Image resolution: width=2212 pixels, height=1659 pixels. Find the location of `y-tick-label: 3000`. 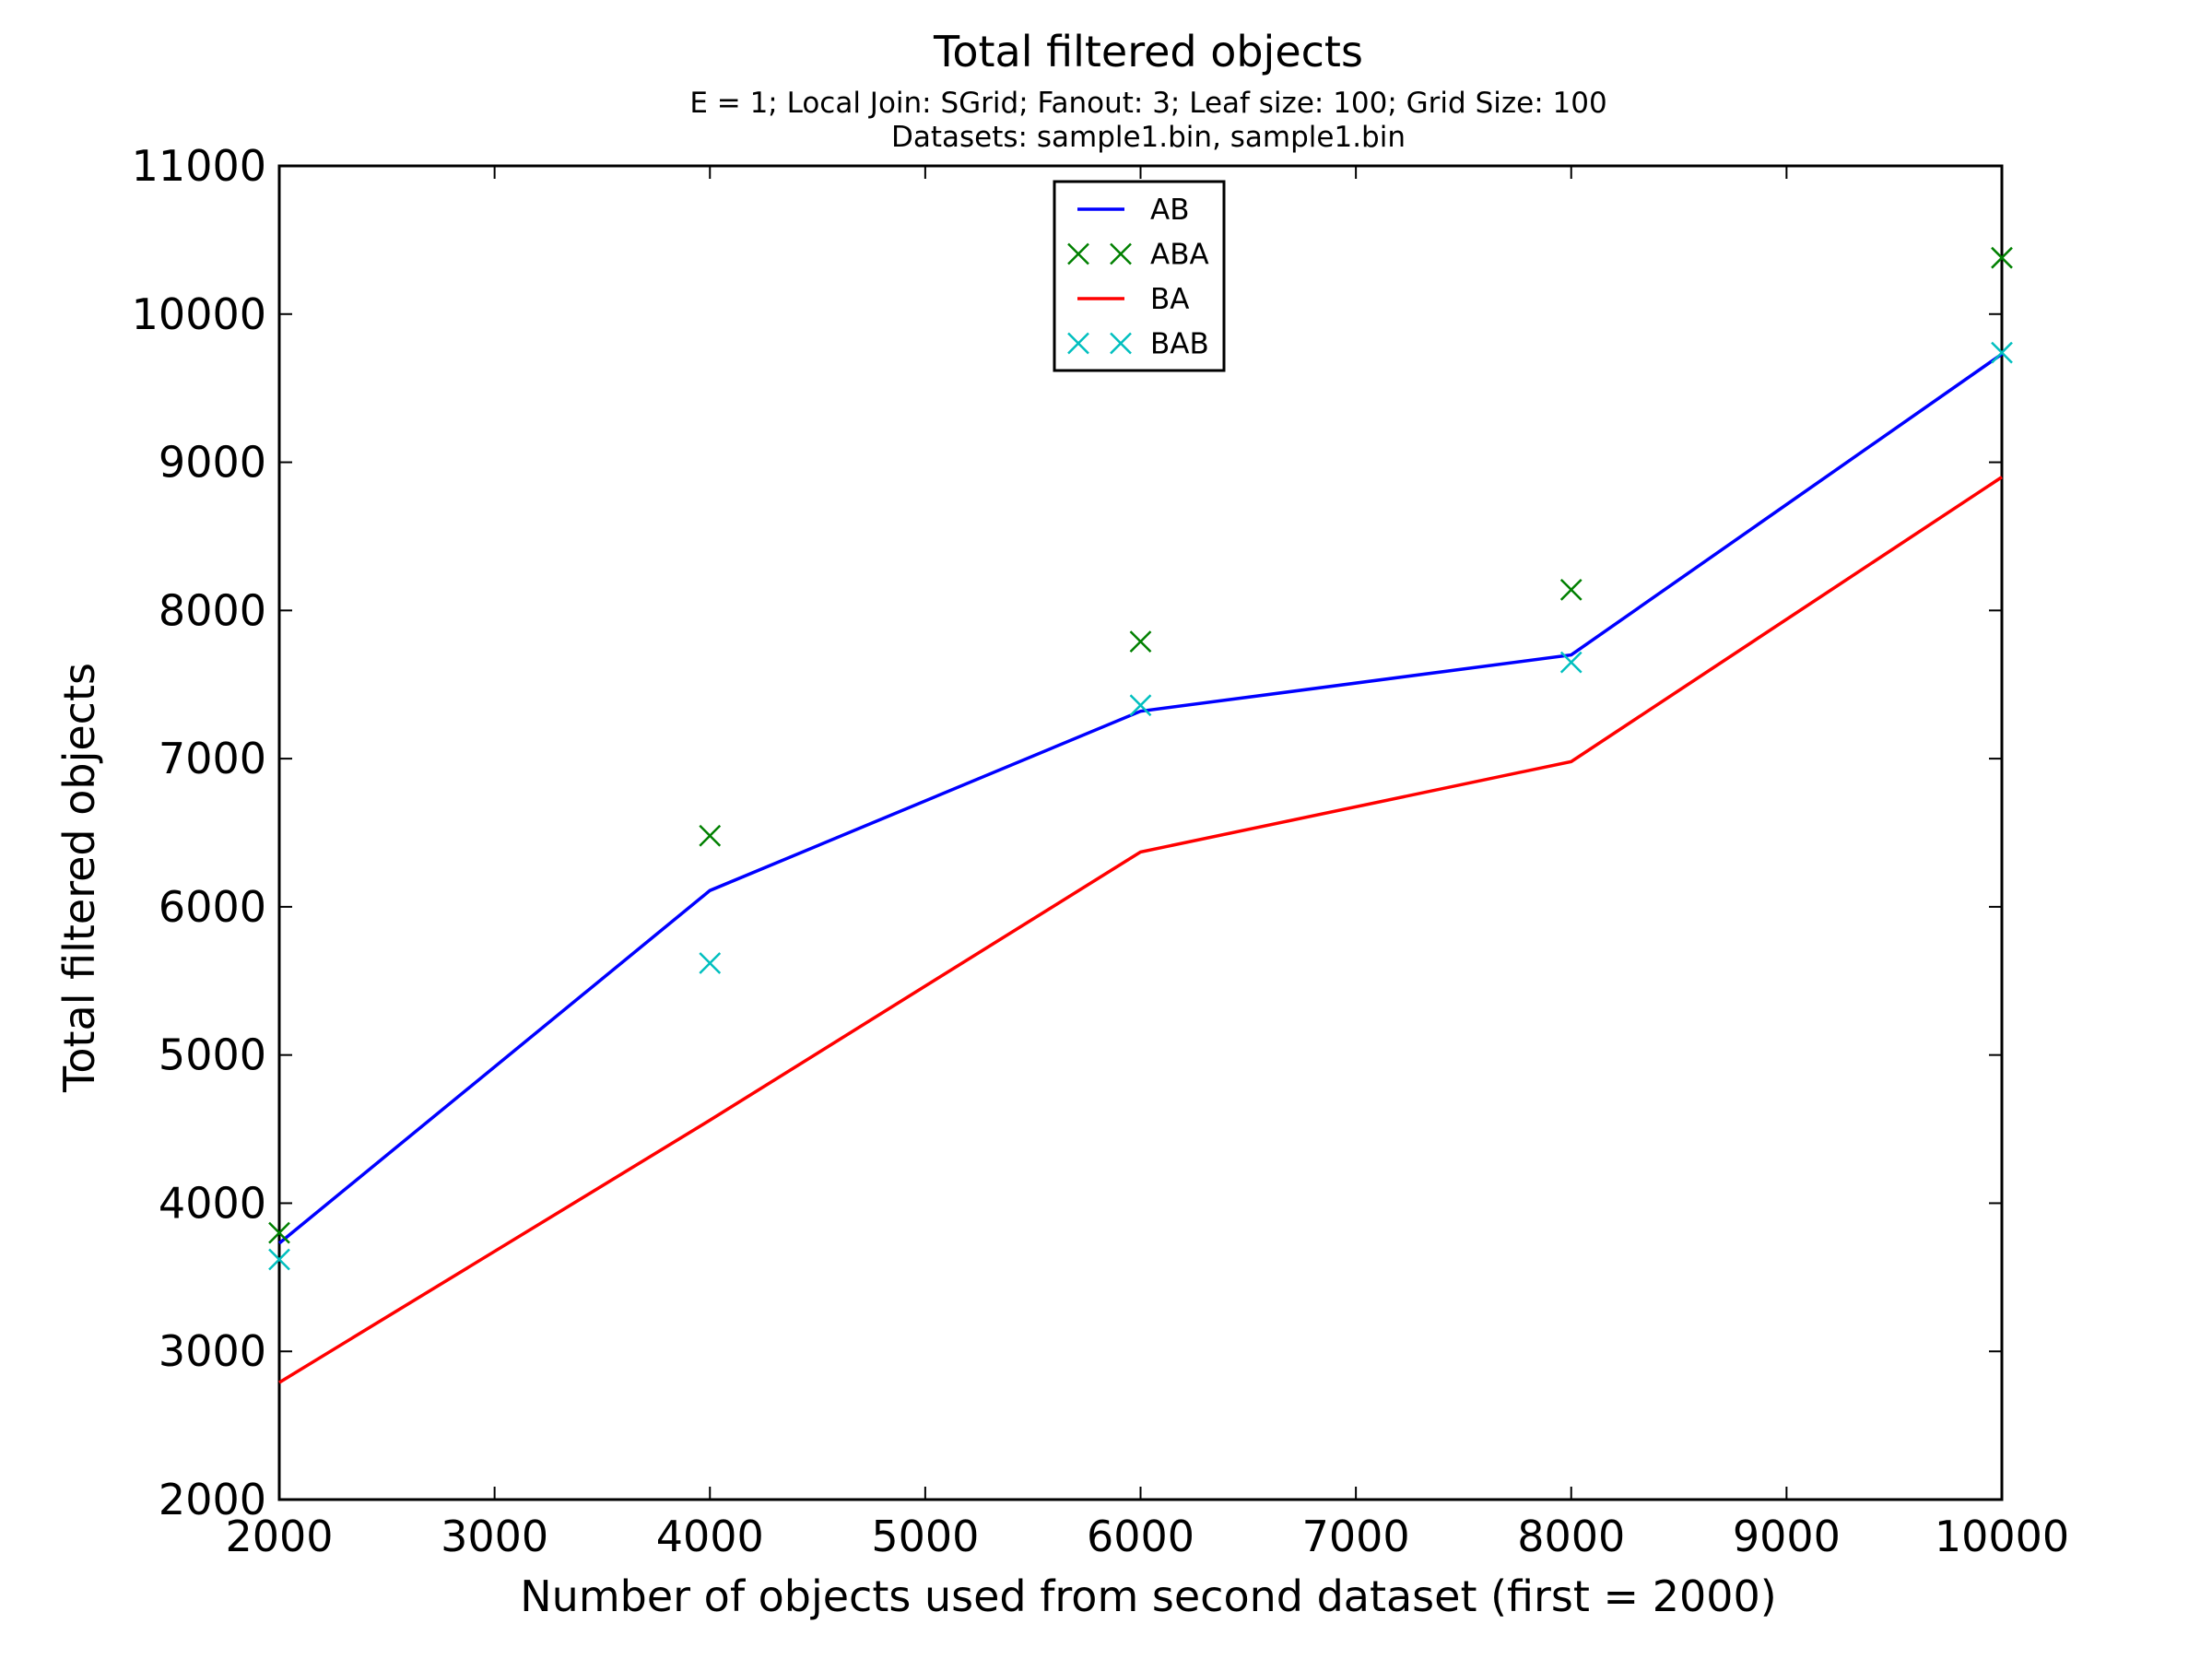

y-tick-label: 3000 is located at coordinates (212, 1351).